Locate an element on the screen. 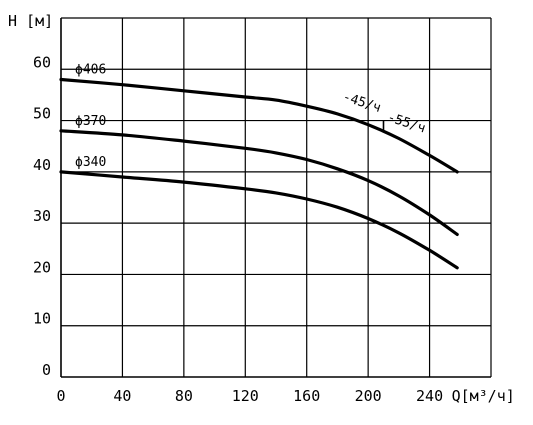 Image resolution: width=533 pixels, height=425 pixels. series-label: ϕ406 is located at coordinates (90, 70).